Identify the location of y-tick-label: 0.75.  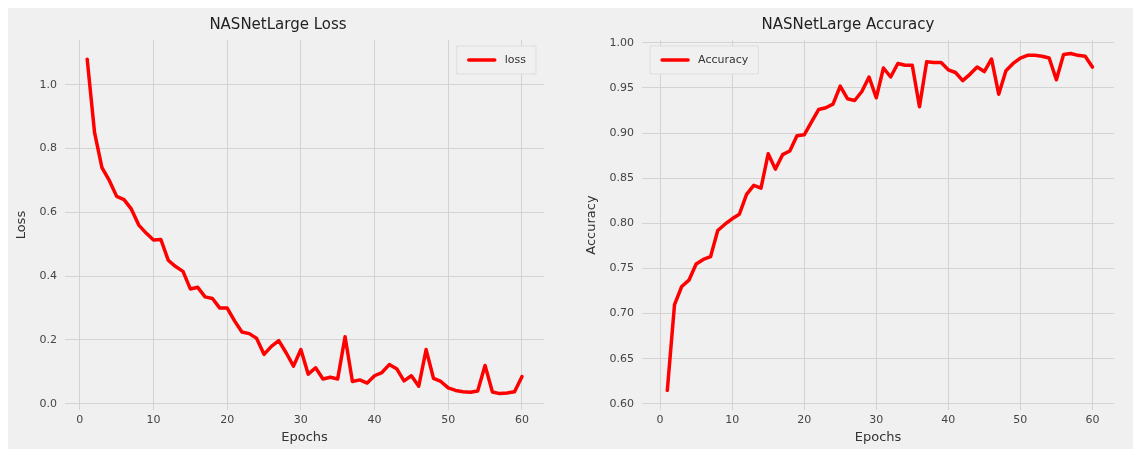
(622, 268).